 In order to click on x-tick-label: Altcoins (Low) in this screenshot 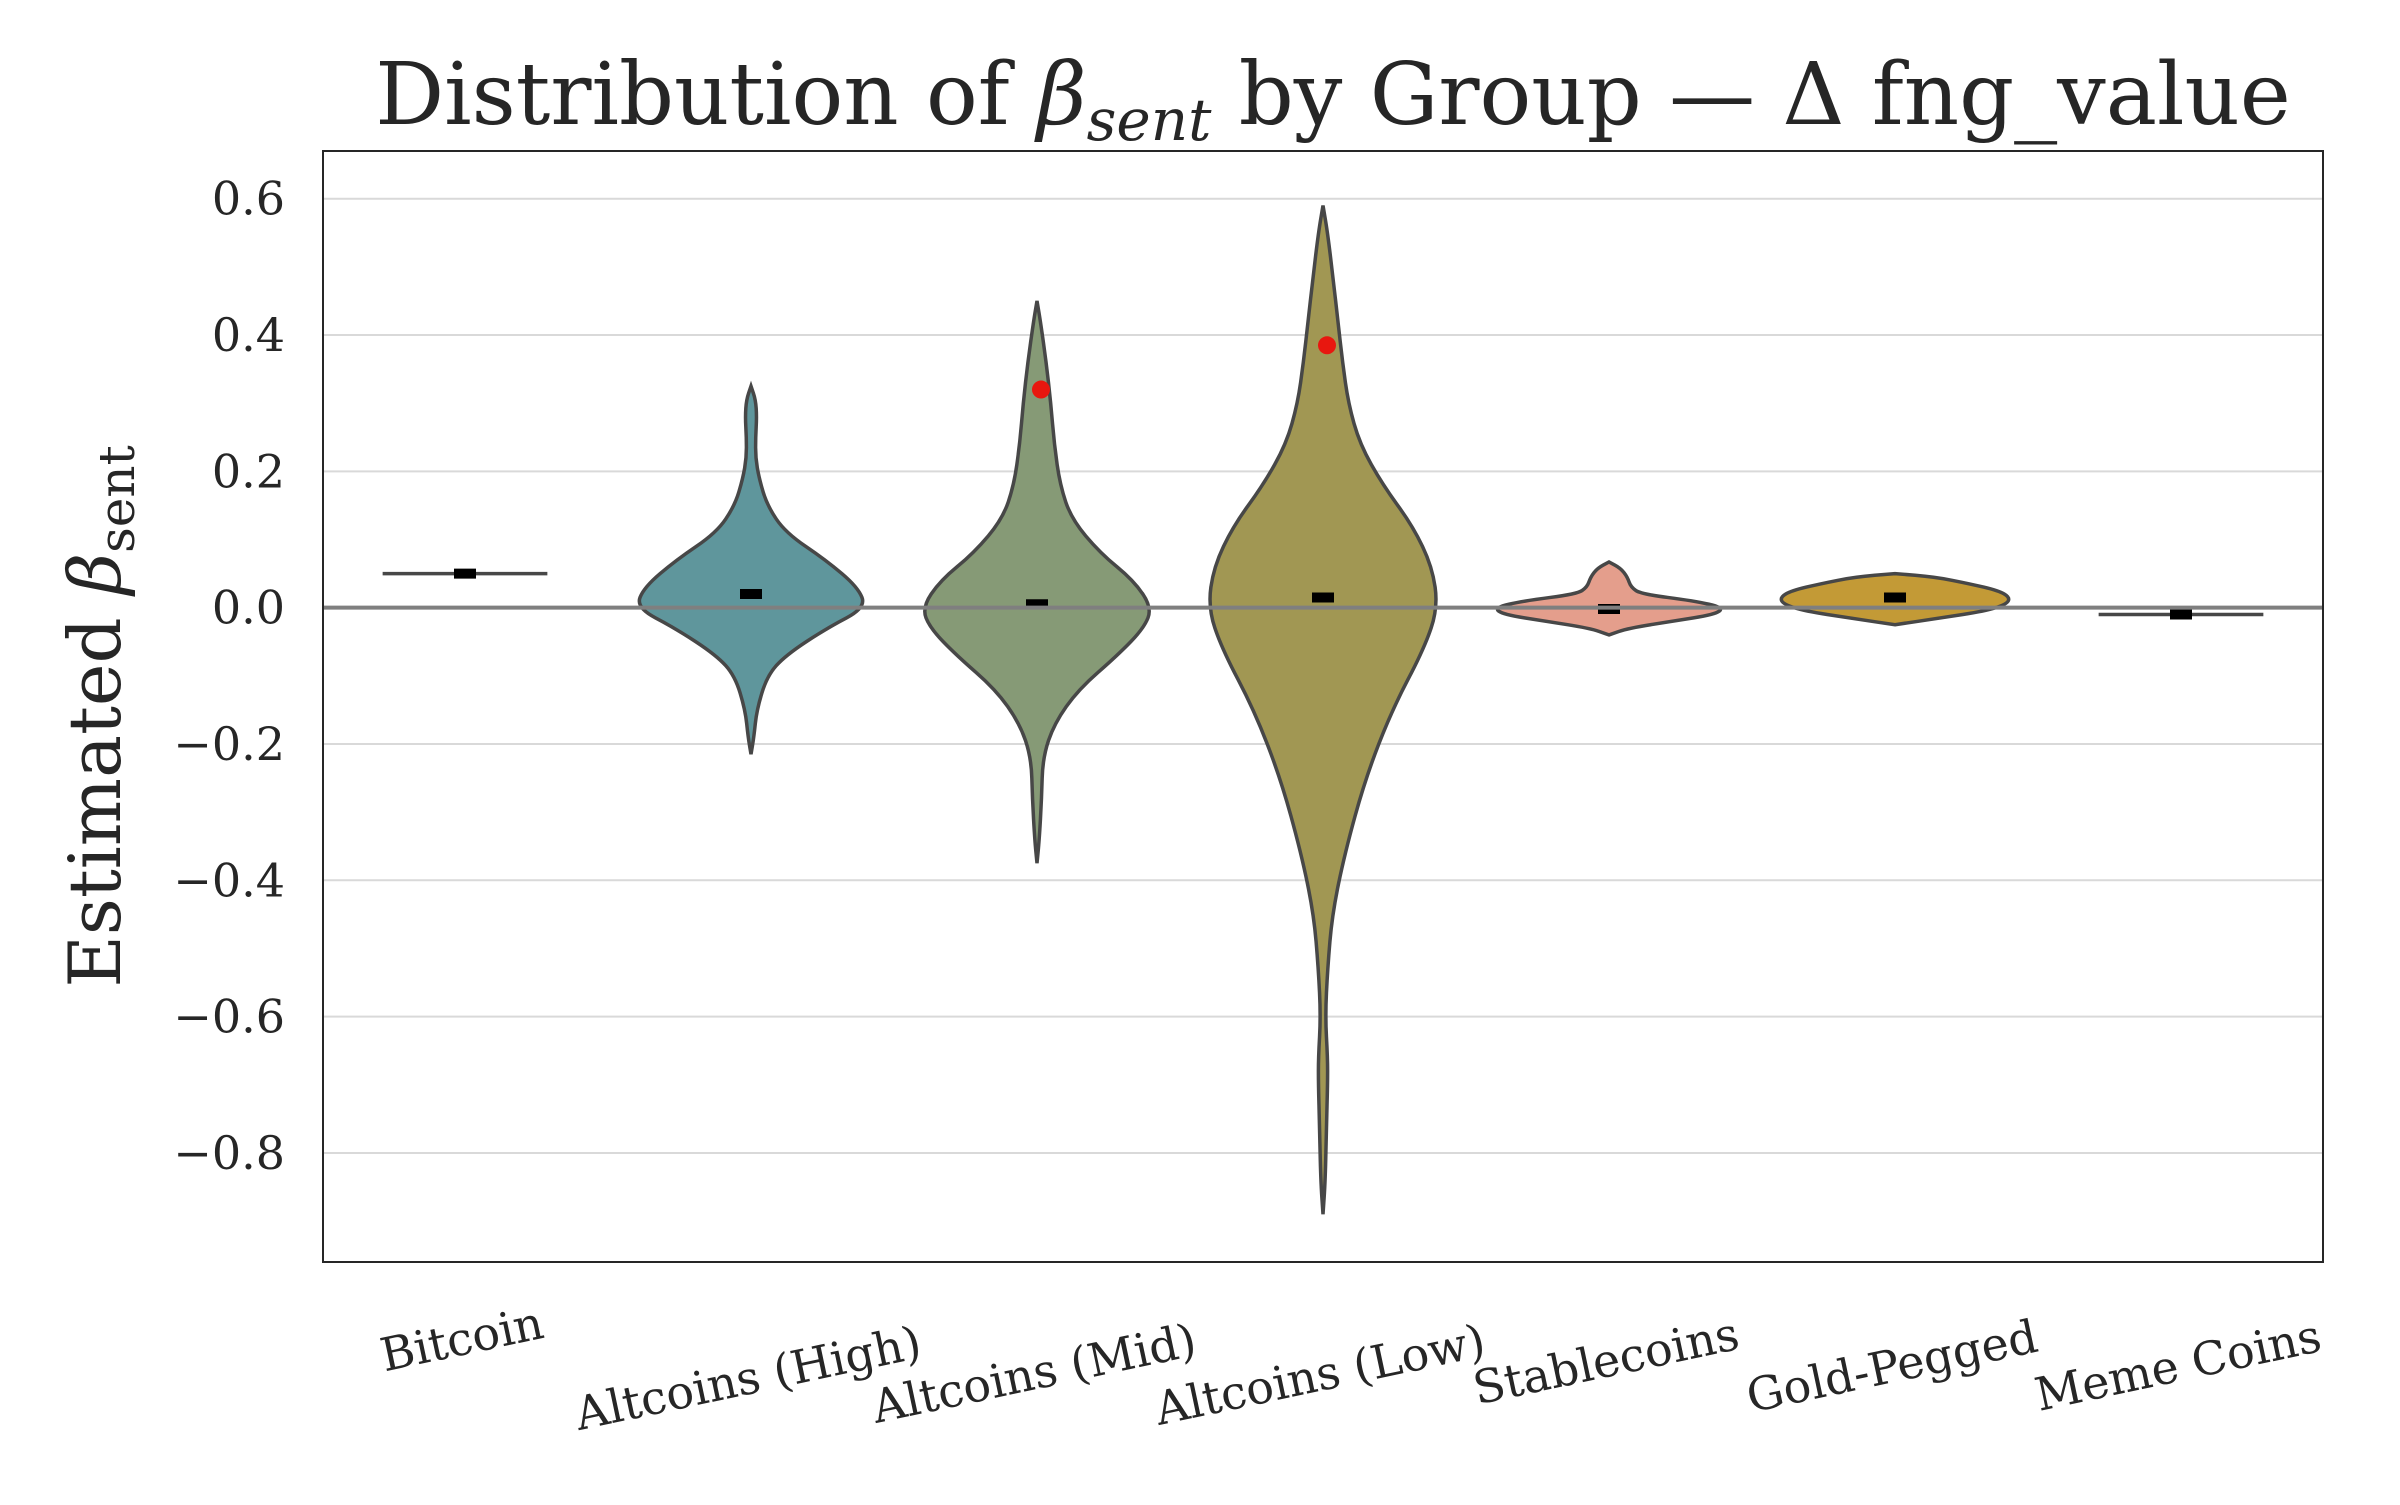, I will do `click(1319, 1374)`.